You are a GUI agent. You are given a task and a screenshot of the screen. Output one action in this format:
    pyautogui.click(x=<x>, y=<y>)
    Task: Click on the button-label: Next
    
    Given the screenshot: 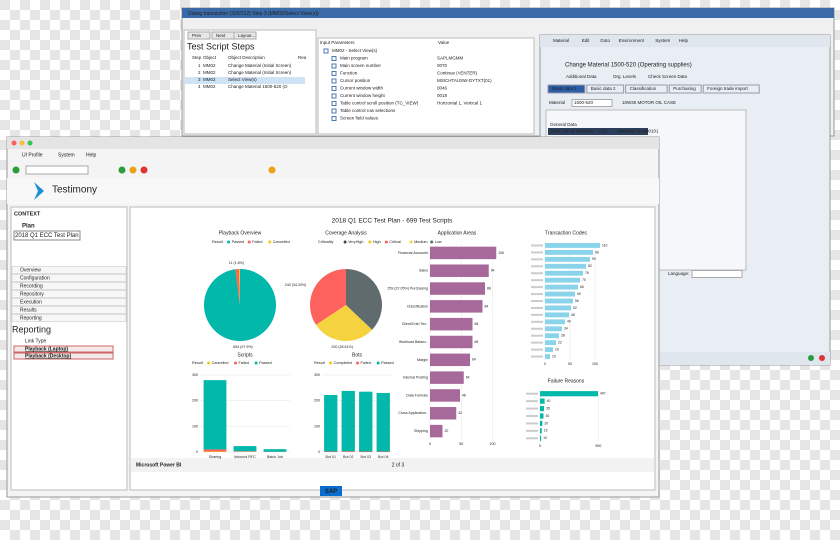 What is the action you would take?
    pyautogui.click(x=221, y=35)
    